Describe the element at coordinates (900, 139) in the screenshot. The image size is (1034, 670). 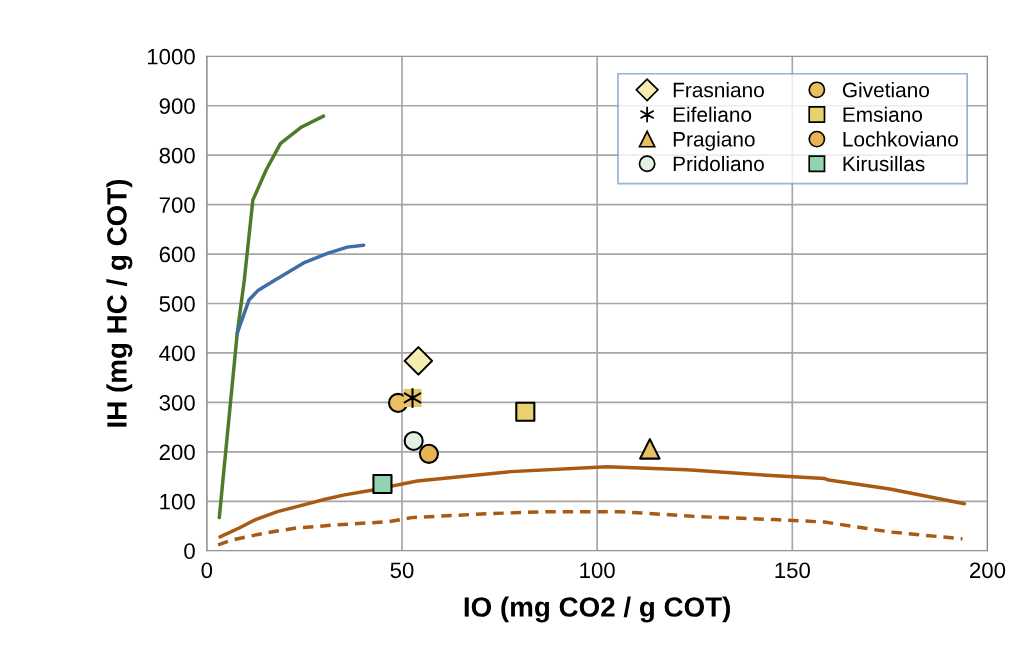
I see `legend-label: Lochkoviano` at that location.